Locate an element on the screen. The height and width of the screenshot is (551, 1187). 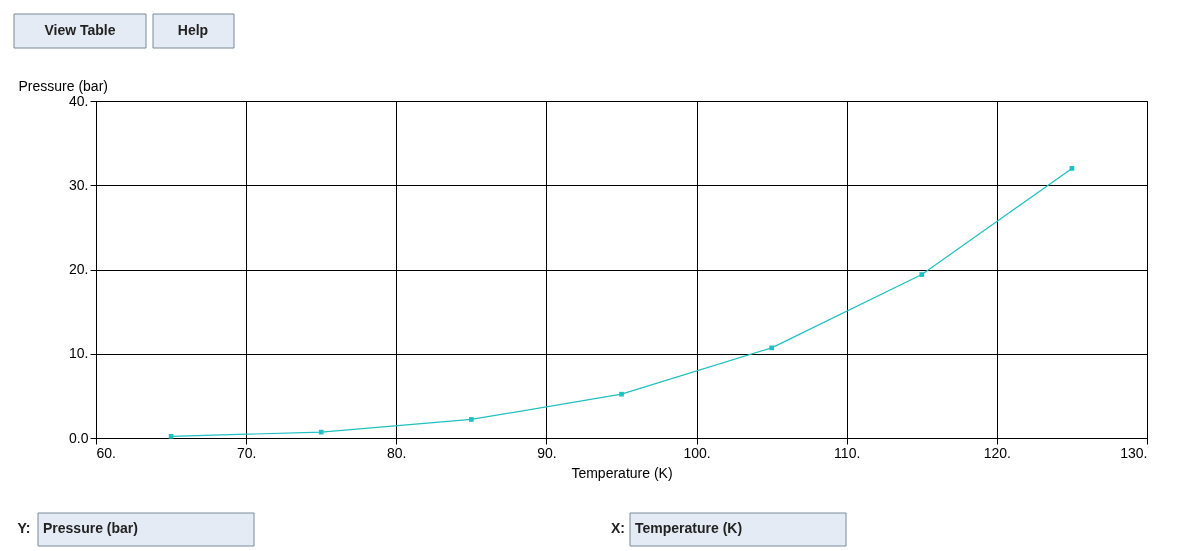
x-tick-label: 60. is located at coordinates (106, 452).